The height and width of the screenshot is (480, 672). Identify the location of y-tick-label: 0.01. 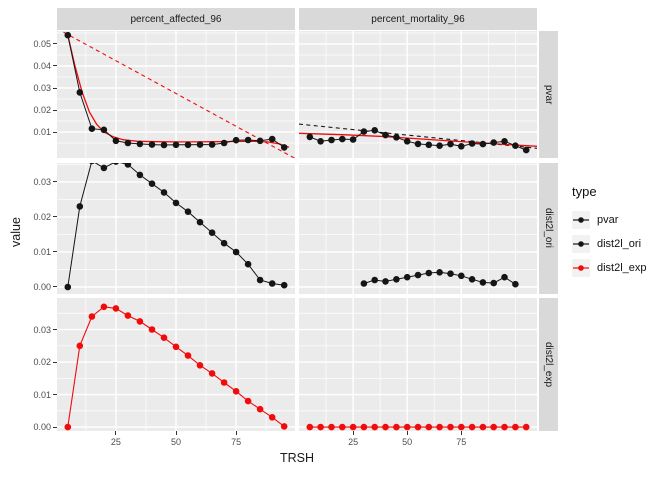
(42, 132).